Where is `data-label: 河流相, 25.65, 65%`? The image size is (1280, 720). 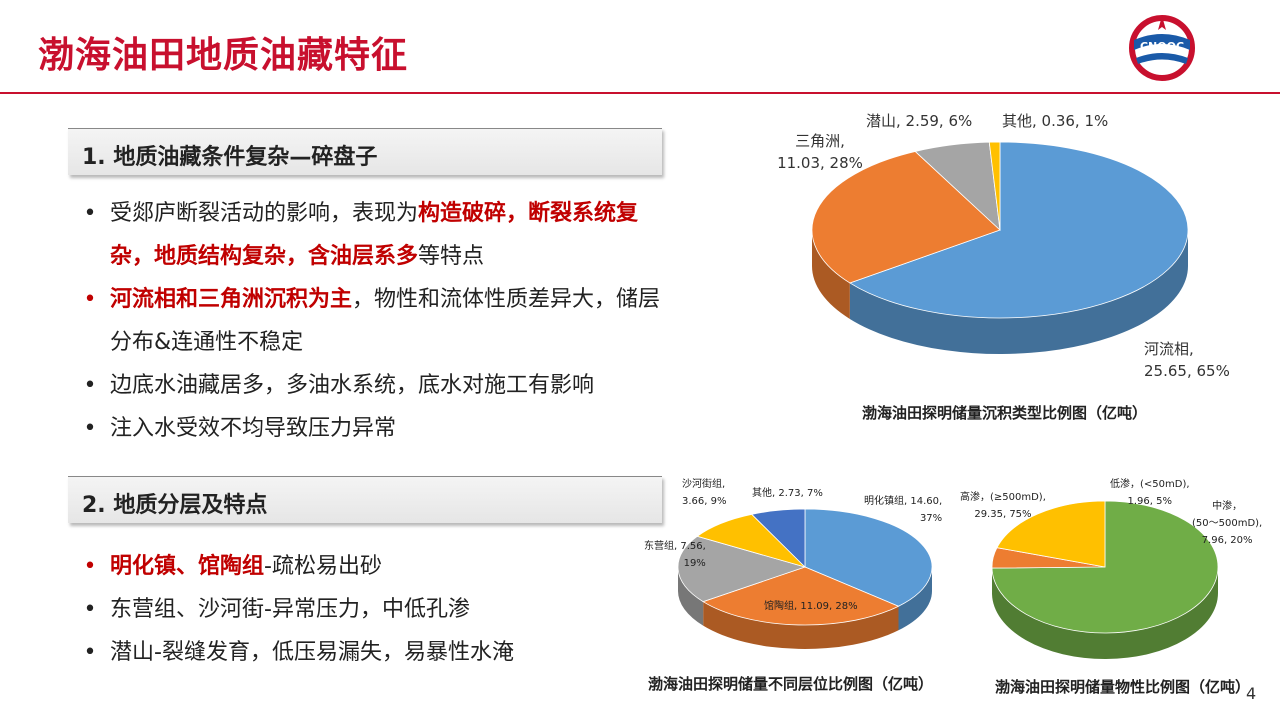
data-label: 河流相, 25.65, 65% is located at coordinates (1187, 360).